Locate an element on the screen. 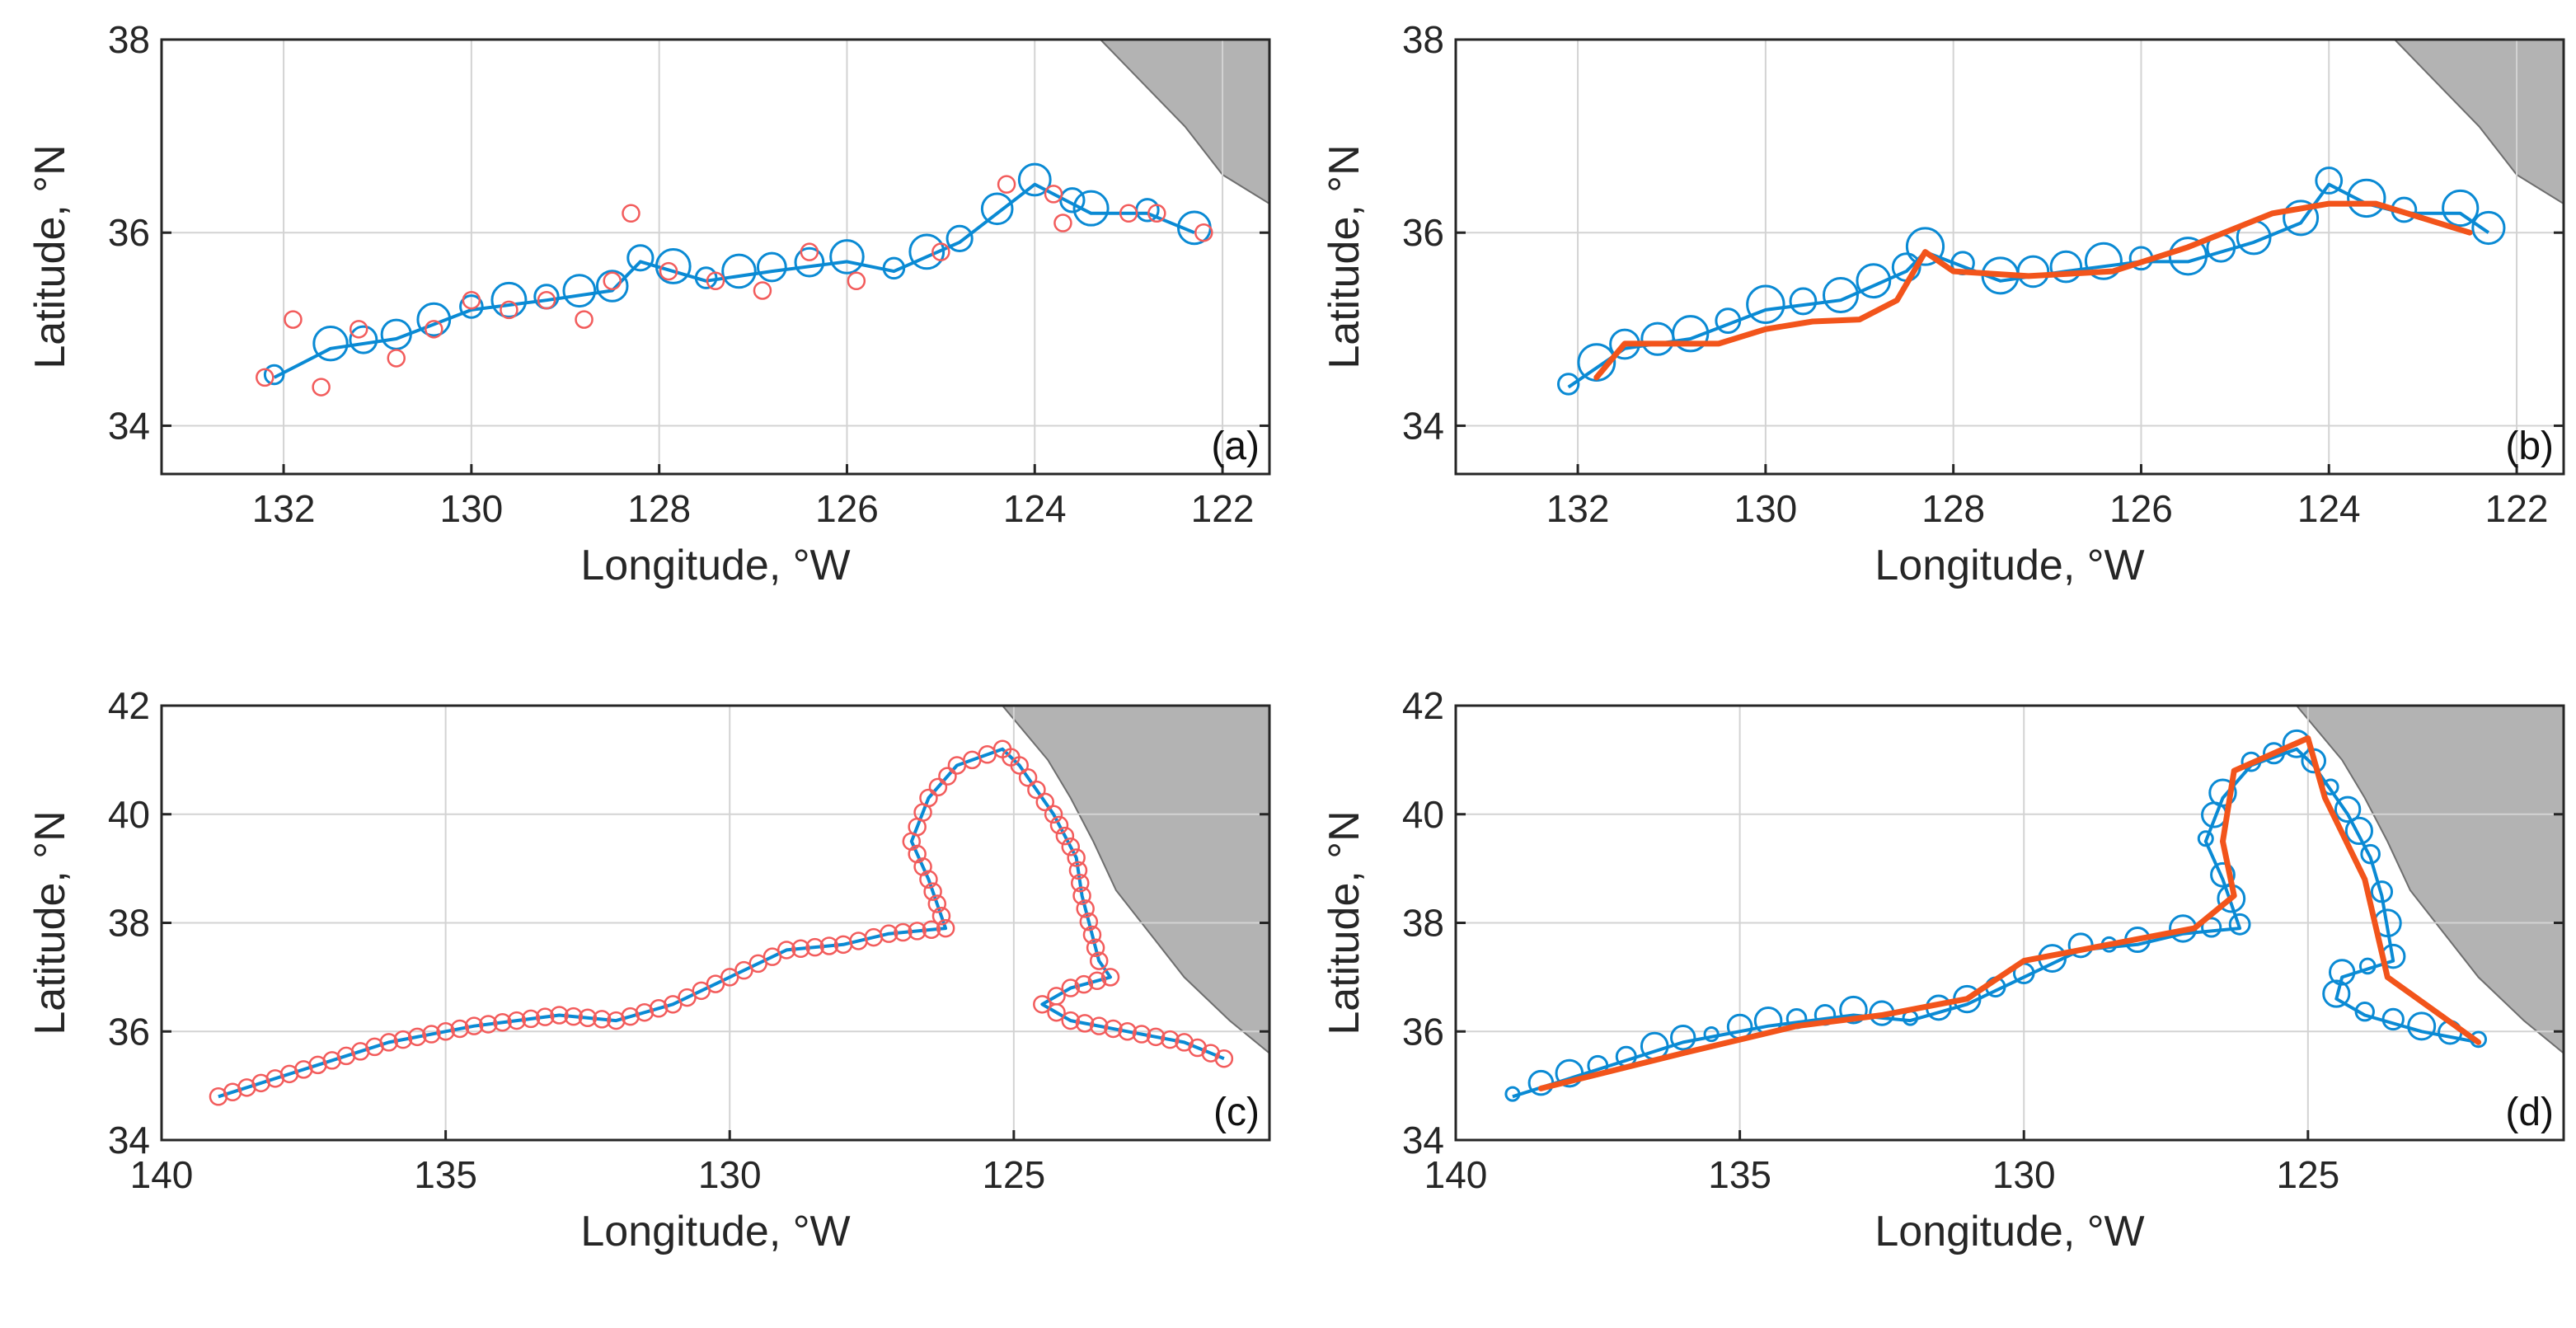 The height and width of the screenshot is (1328, 2576). x-tick-label: 132 is located at coordinates (284, 509).